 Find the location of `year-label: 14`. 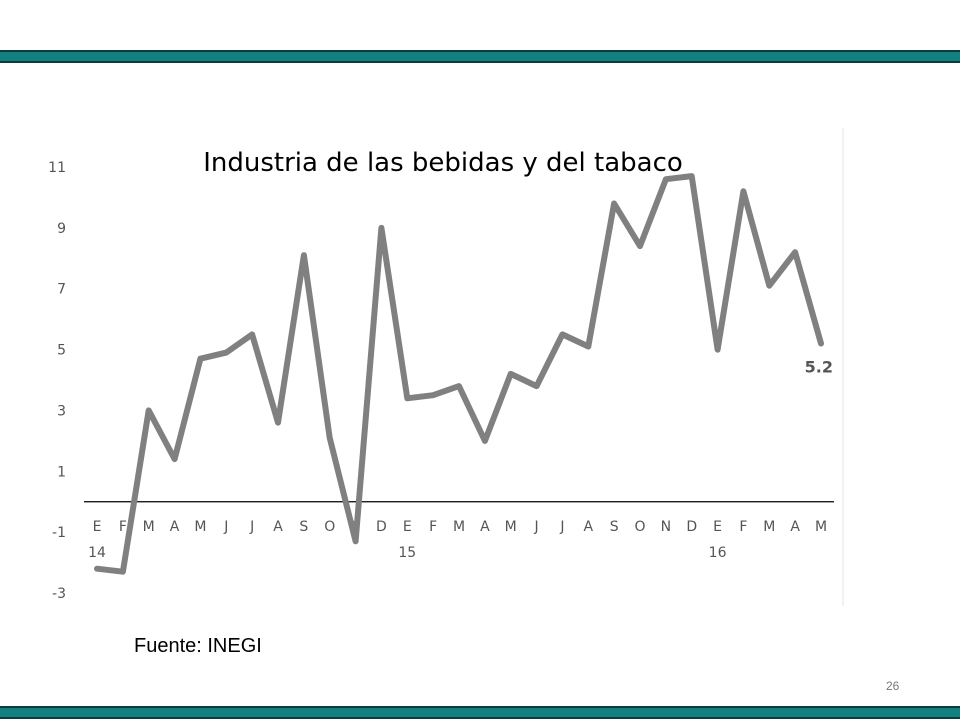

year-label: 14 is located at coordinates (97, 553).